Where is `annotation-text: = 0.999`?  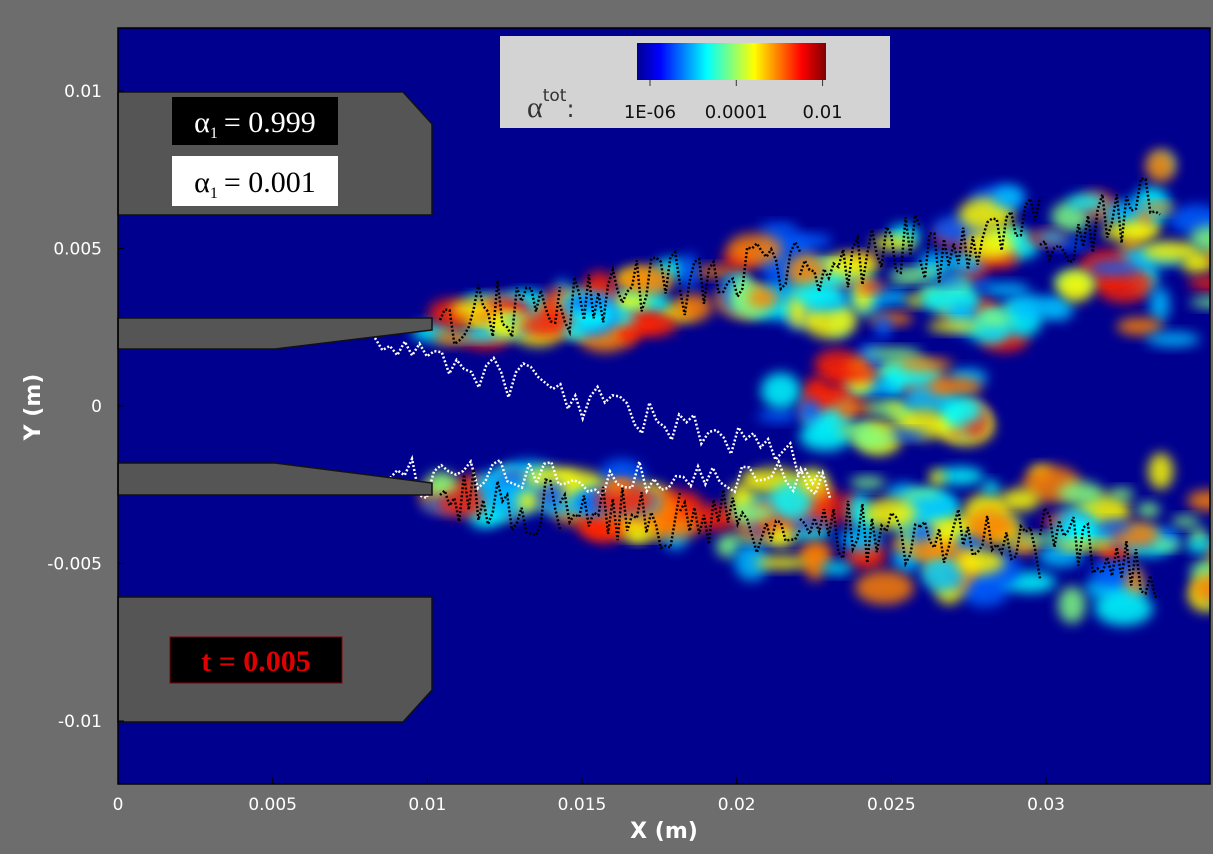 annotation-text: = 0.999 is located at coordinates (270, 122).